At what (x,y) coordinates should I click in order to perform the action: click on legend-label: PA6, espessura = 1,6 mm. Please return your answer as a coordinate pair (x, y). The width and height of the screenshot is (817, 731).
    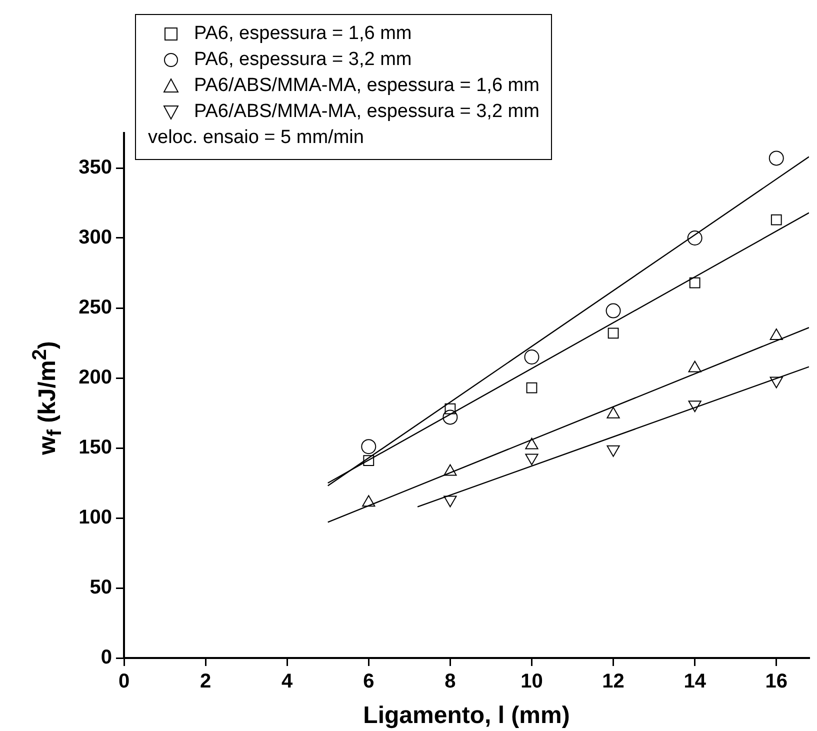
    Looking at the image, I should click on (303, 34).